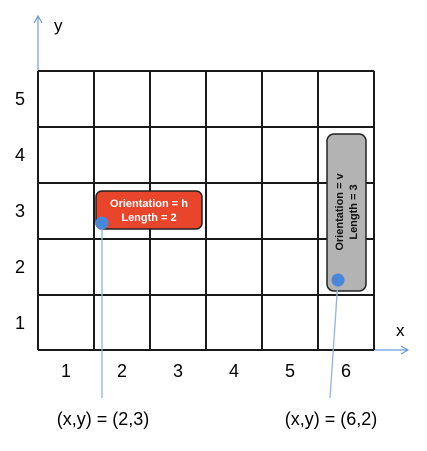 The image size is (427, 451). I want to click on anchor-dot-h, so click(102, 223).